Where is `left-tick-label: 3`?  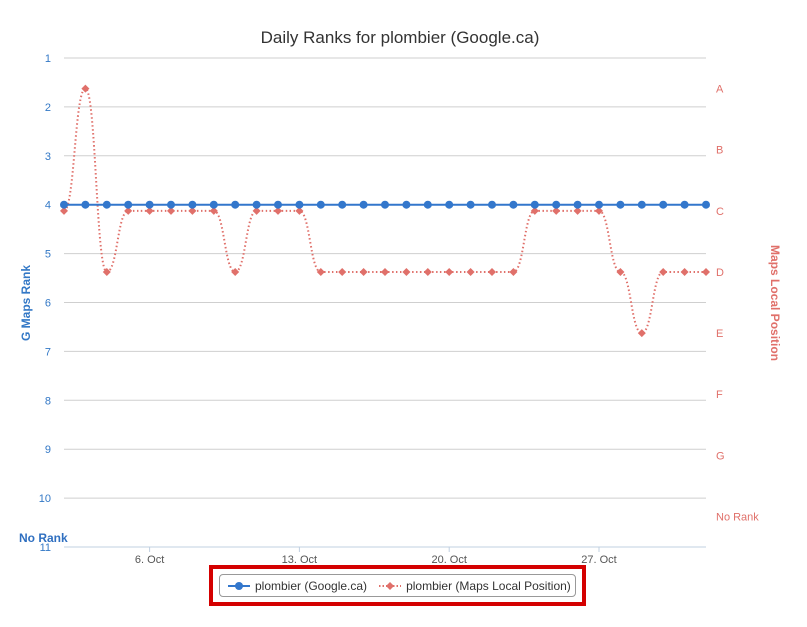
left-tick-label: 3 is located at coordinates (48, 157).